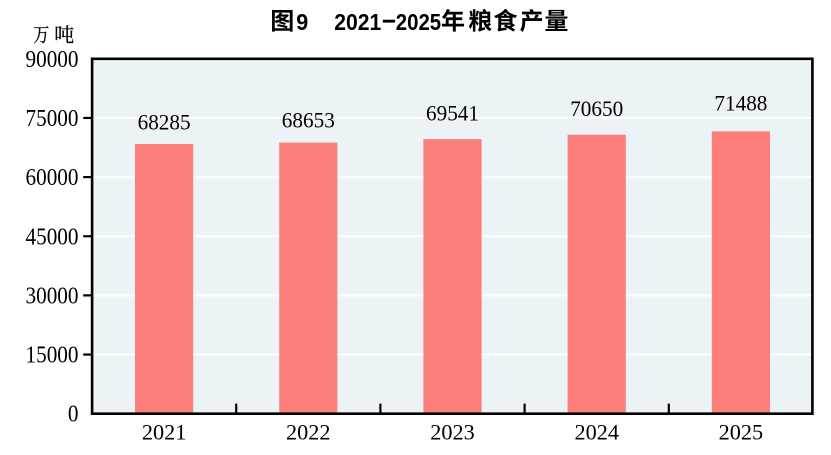 The image size is (831, 455). Describe the element at coordinates (164, 122) in the screenshot. I see `svg-text: 68285` at that location.